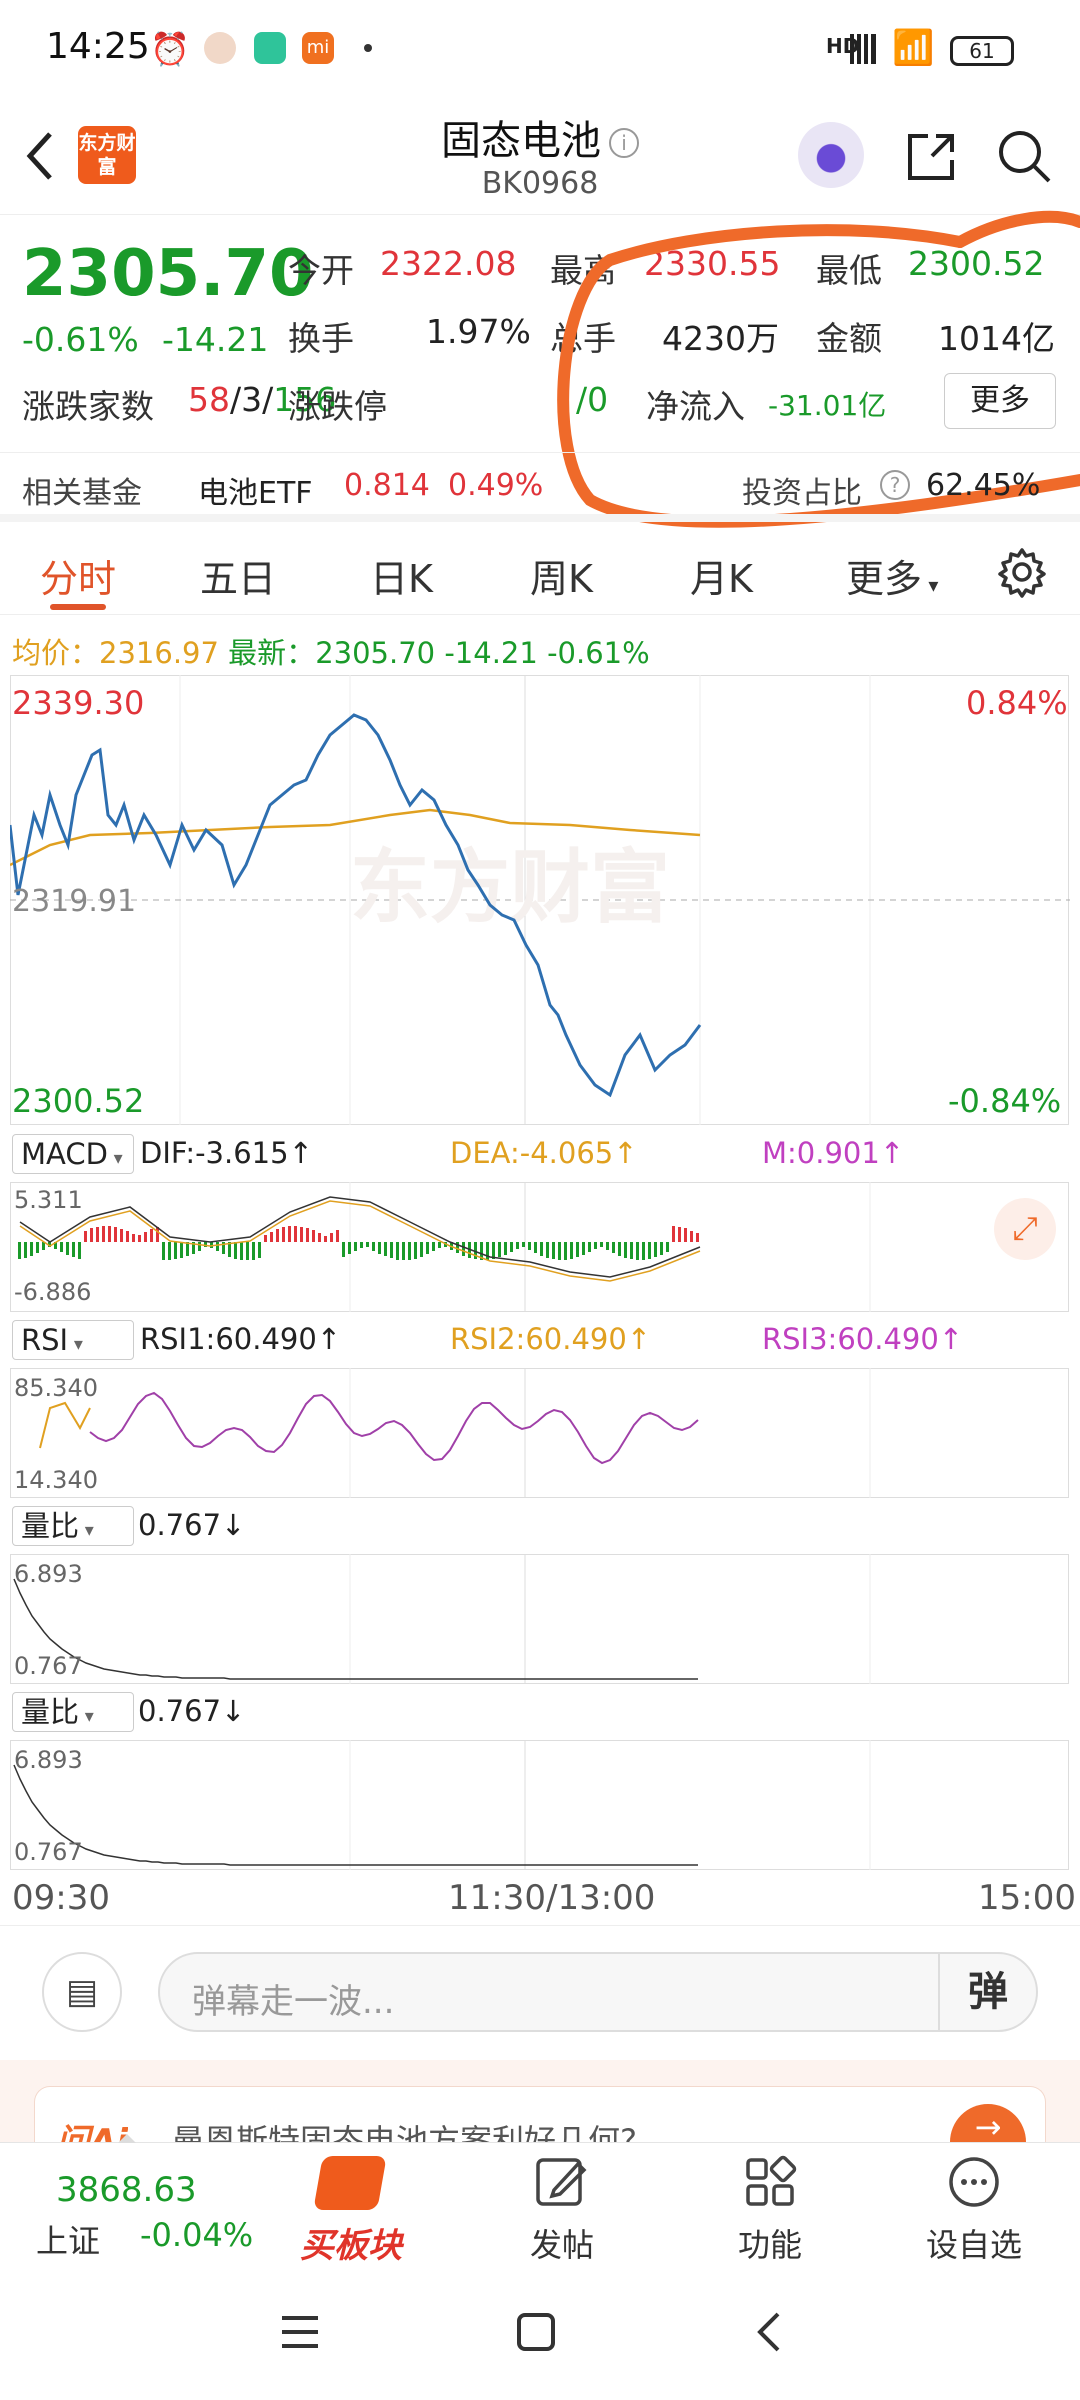  What do you see at coordinates (56, 1480) in the screenshot?
I see `rsi-min: 14.340` at bounding box center [56, 1480].